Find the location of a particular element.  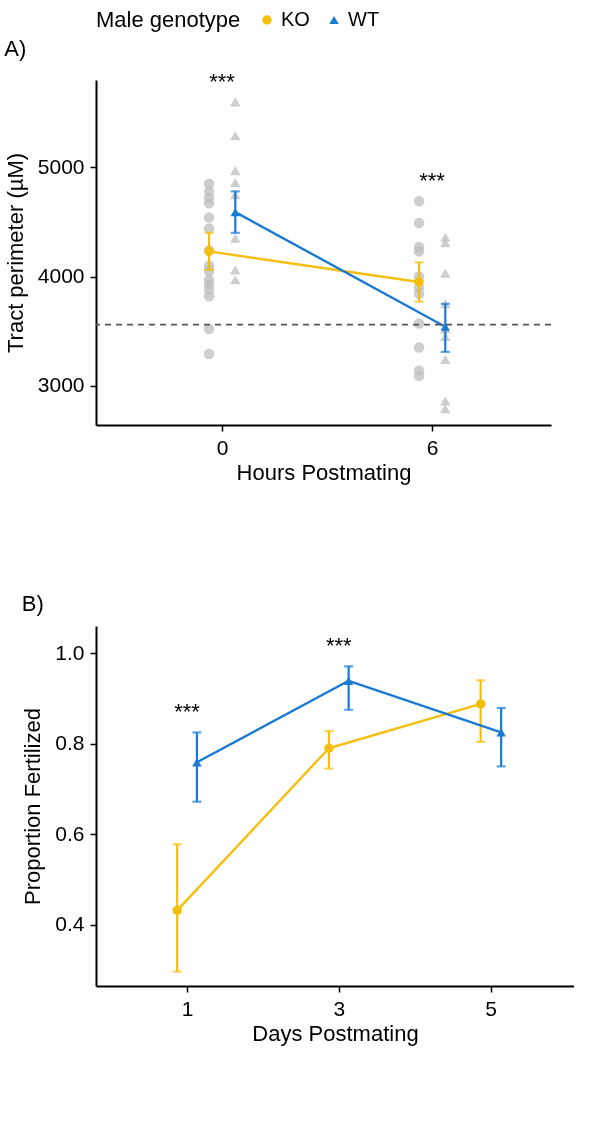

legend-label: WT is located at coordinates (364, 19).